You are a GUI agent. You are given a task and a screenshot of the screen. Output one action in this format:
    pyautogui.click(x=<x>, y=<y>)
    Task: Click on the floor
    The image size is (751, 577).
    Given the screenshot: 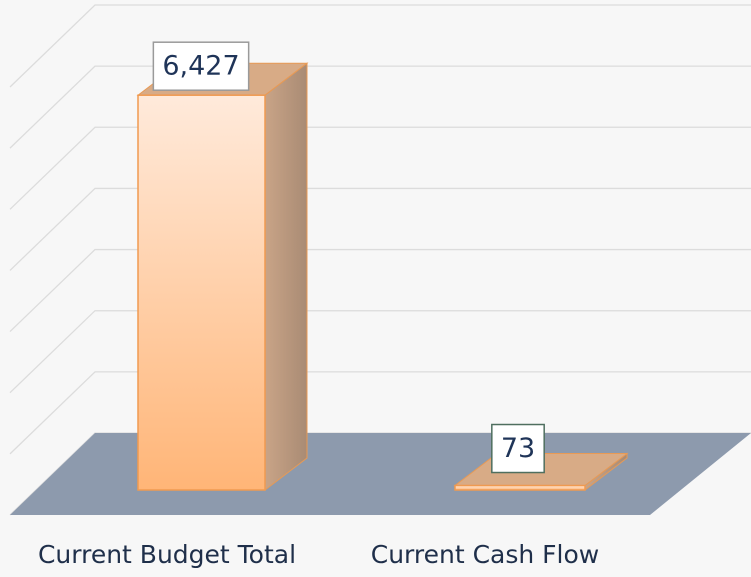 What is the action you would take?
    pyautogui.click(x=380, y=474)
    